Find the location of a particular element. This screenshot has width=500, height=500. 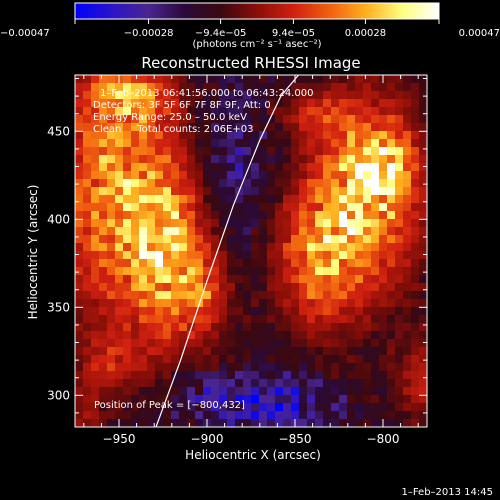

y-tick-label: 450 is located at coordinates (58, 131).